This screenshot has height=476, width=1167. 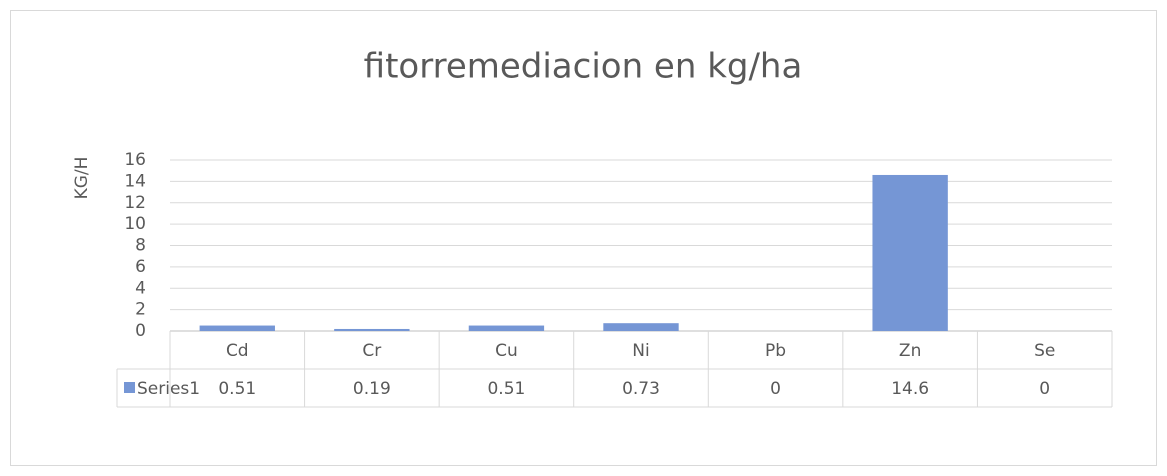 What do you see at coordinates (1044, 351) in the screenshot?
I see `x-tick-label: Se` at bounding box center [1044, 351].